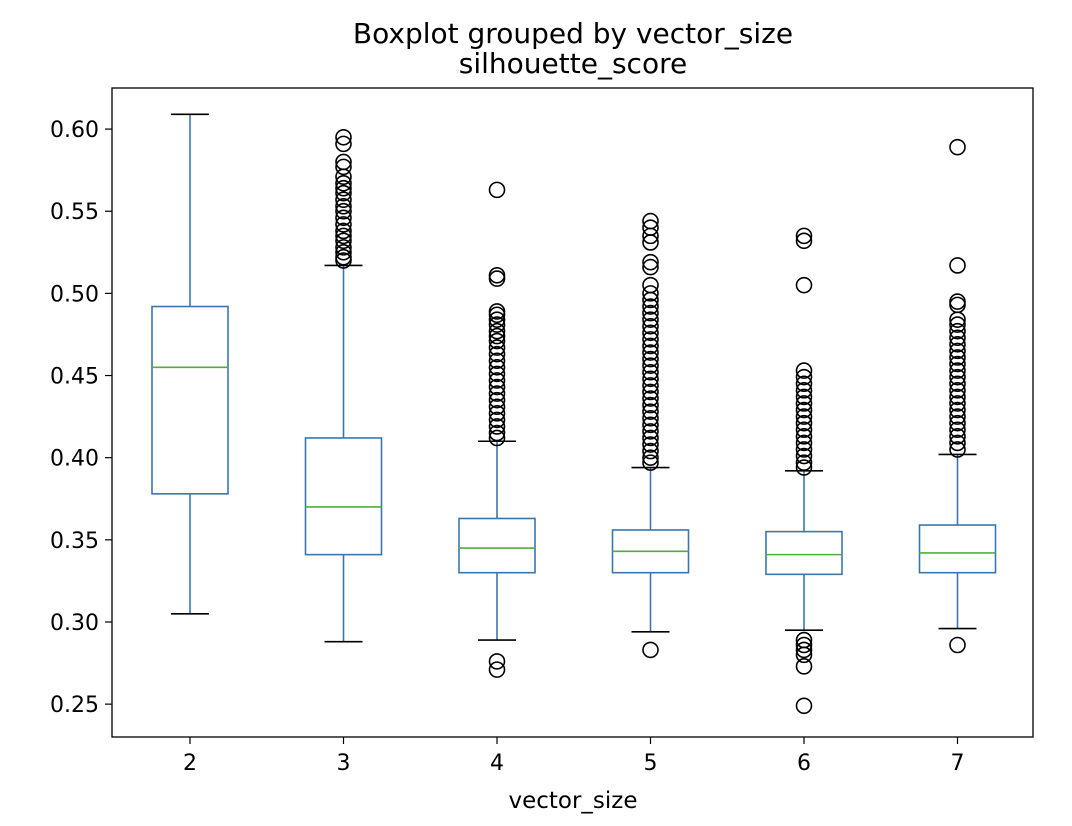  I want to click on x-tick-label: 5, so click(651, 763).